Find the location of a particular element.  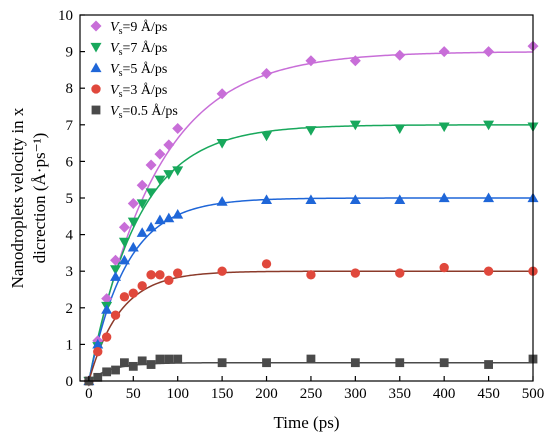

x-tick-label: 400 is located at coordinates (444, 394).